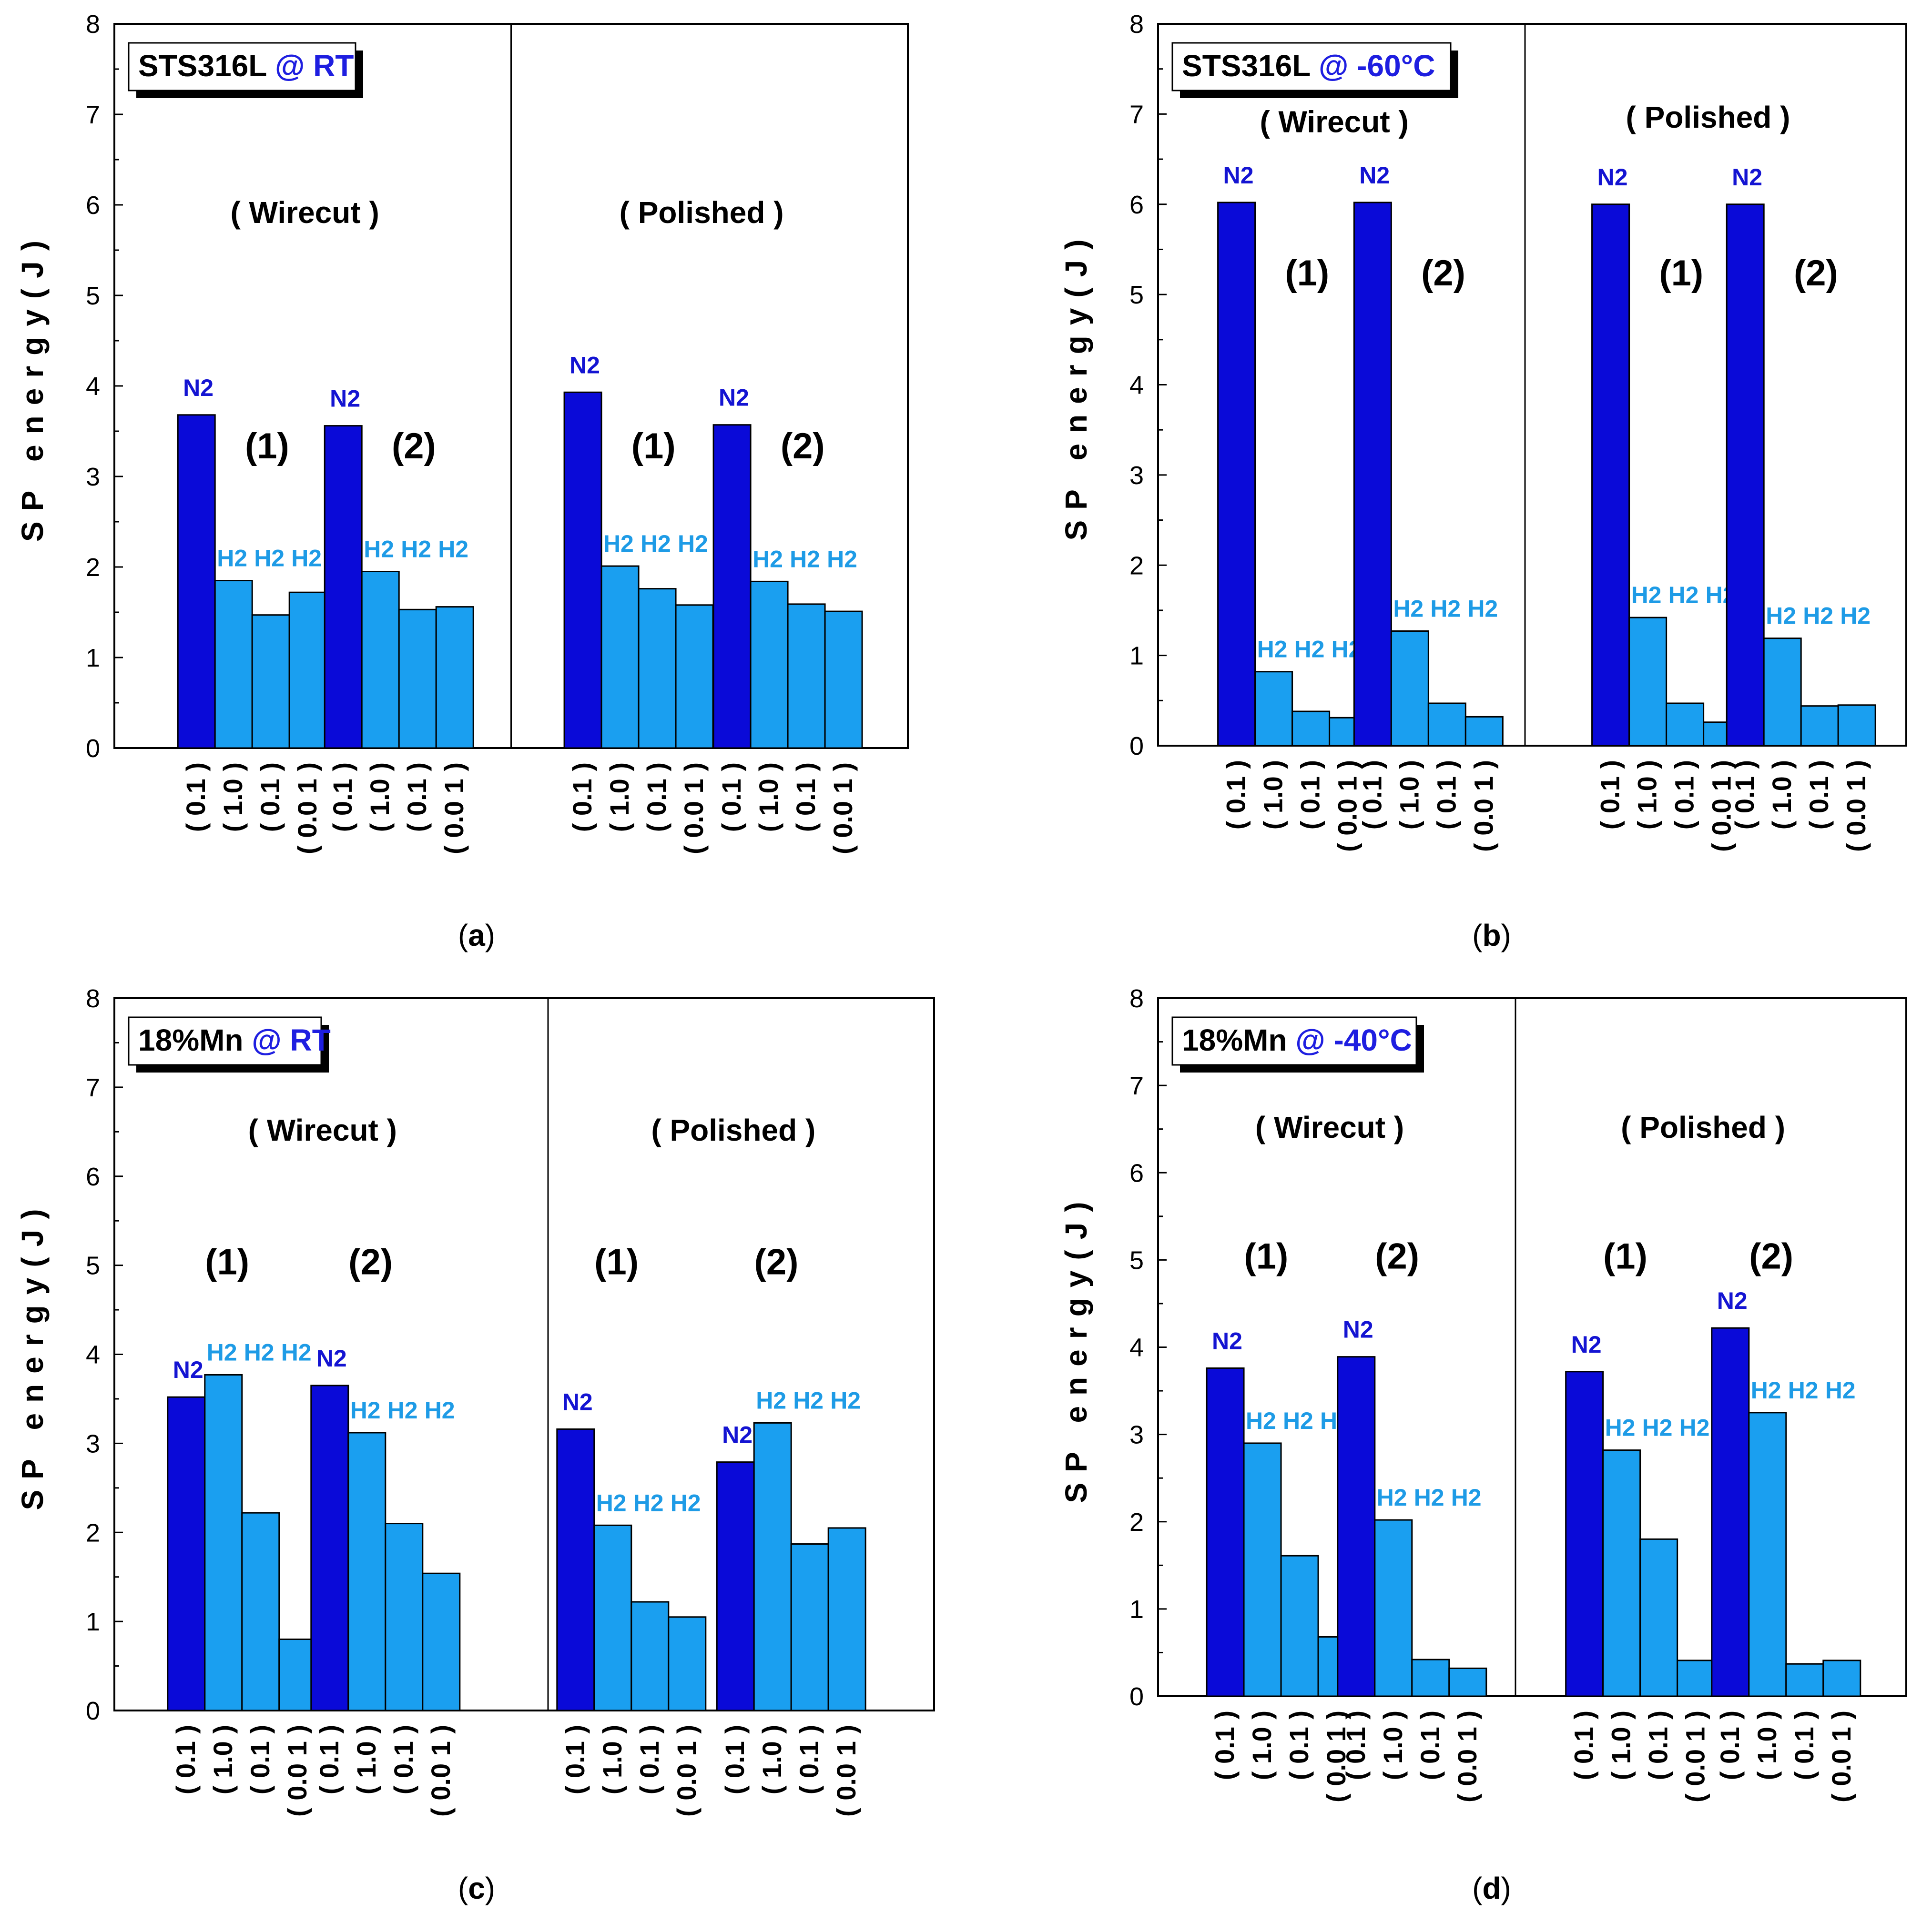 The height and width of the screenshot is (1913, 1932). Describe the element at coordinates (32, 386) in the screenshot. I see `y-axis-label: SP energy(J)` at that location.